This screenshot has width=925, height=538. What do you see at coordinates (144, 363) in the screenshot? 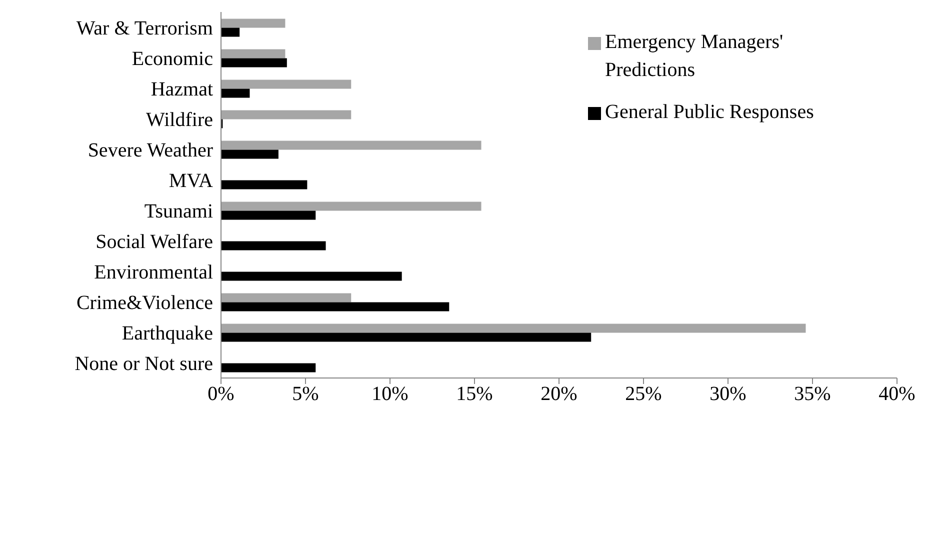
I see `y-tick-label: None or Not sure` at bounding box center [144, 363].